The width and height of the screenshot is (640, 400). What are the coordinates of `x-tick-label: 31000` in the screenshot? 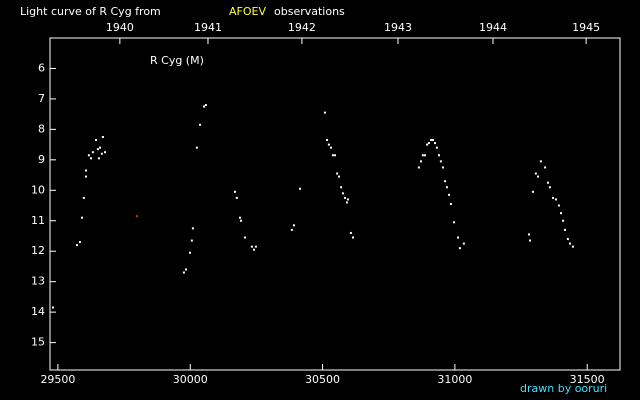 It's located at (454, 379).